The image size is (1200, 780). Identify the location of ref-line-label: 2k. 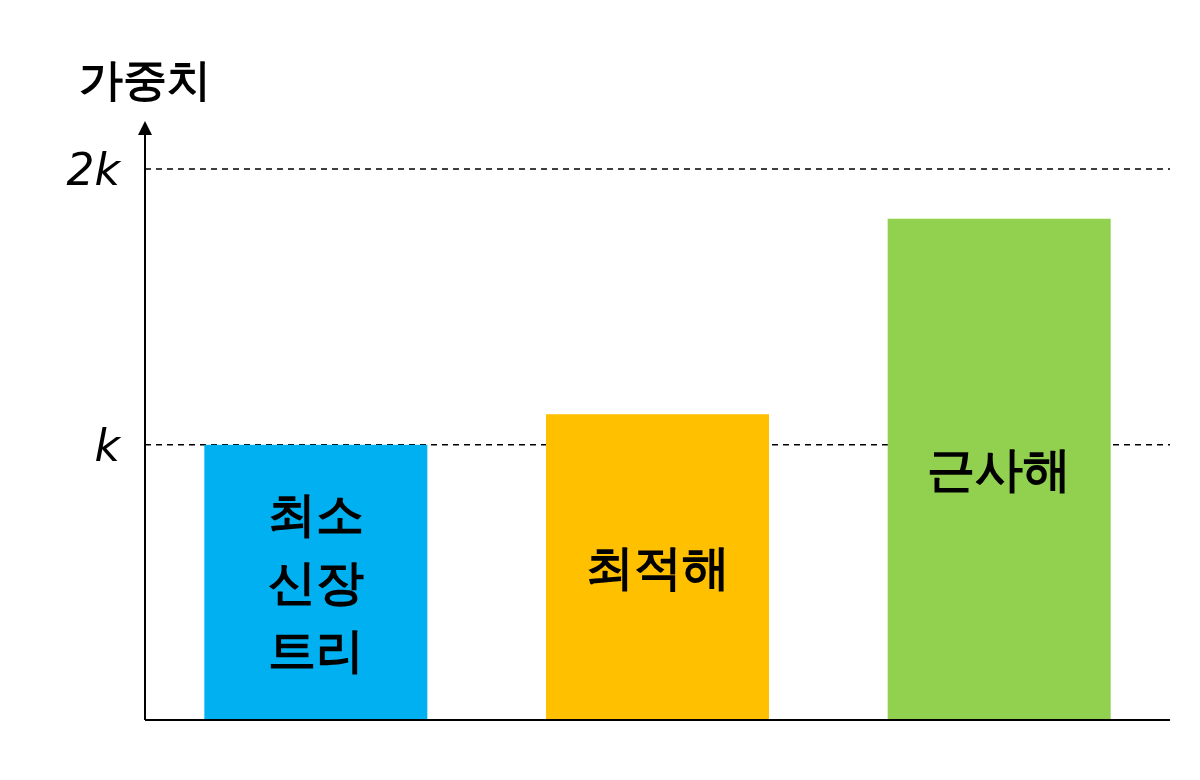
(94, 170).